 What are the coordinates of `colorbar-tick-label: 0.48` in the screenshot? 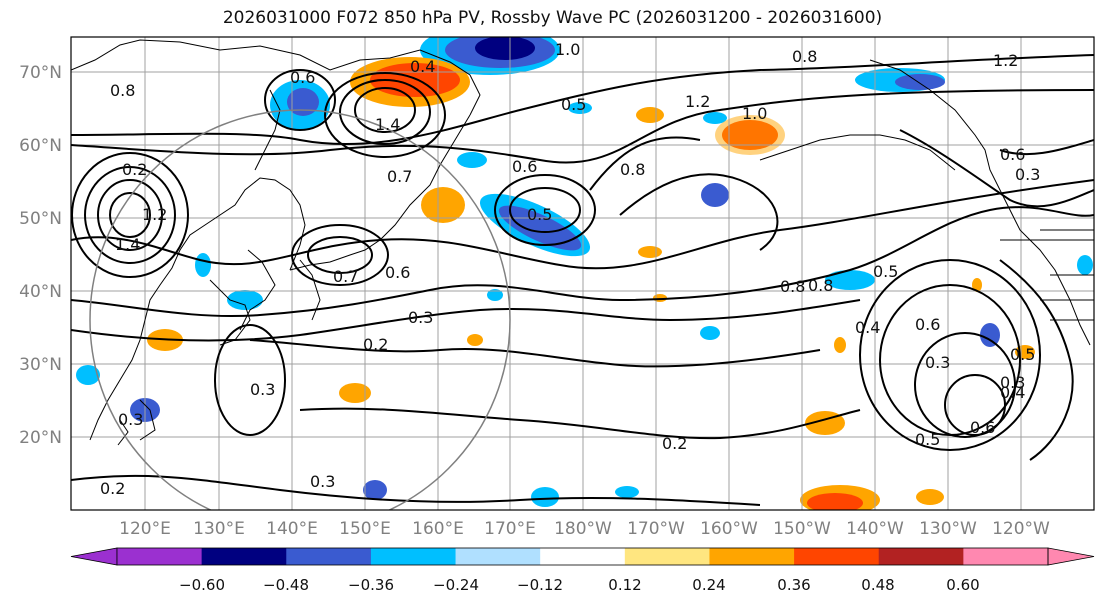 It's located at (877, 585).